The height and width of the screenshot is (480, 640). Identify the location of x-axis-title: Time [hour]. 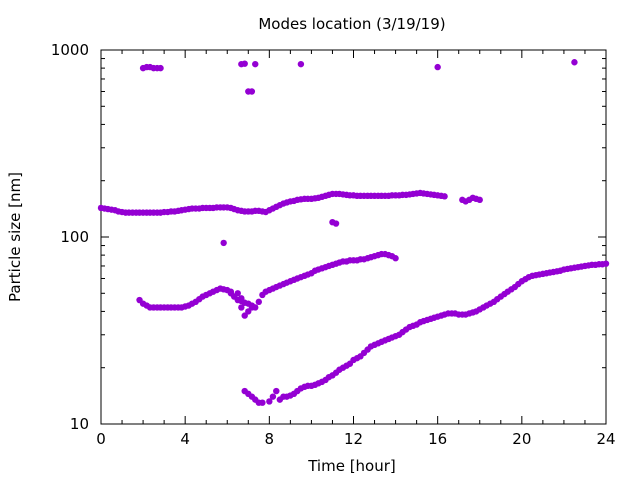
(351, 466).